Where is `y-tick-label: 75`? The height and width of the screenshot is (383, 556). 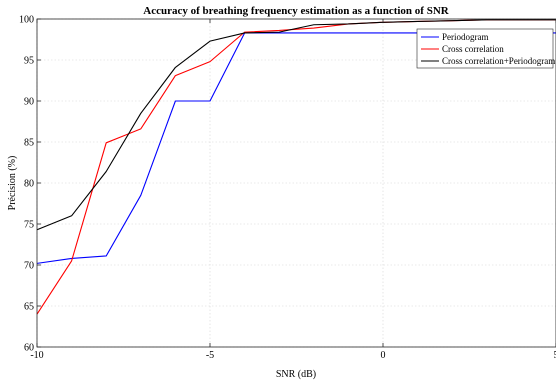 y-tick-label: 75 is located at coordinates (29, 225).